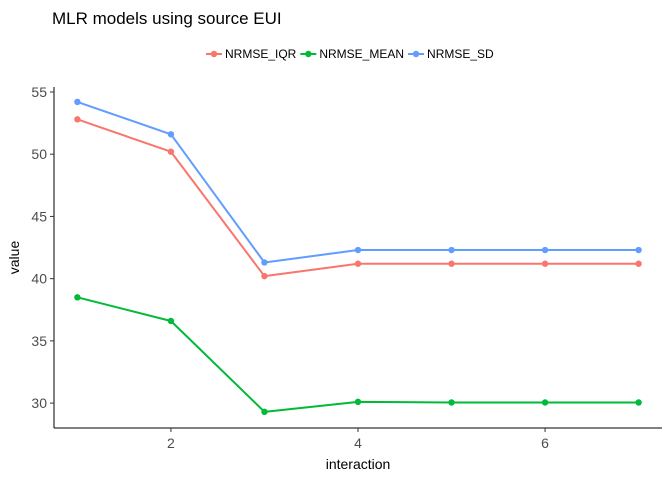  What do you see at coordinates (39, 92) in the screenshot?
I see `y-tick-label: 55` at bounding box center [39, 92].